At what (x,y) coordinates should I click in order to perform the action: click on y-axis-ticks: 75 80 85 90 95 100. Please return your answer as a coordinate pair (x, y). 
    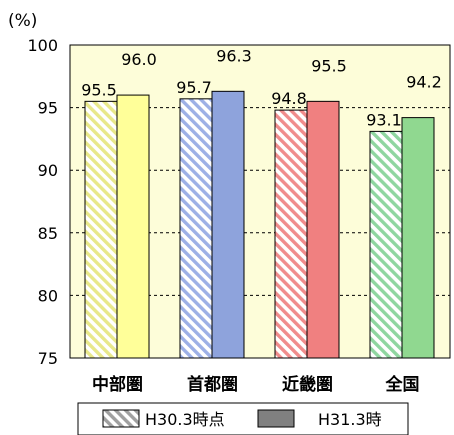
    Looking at the image, I should click on (42, 202).